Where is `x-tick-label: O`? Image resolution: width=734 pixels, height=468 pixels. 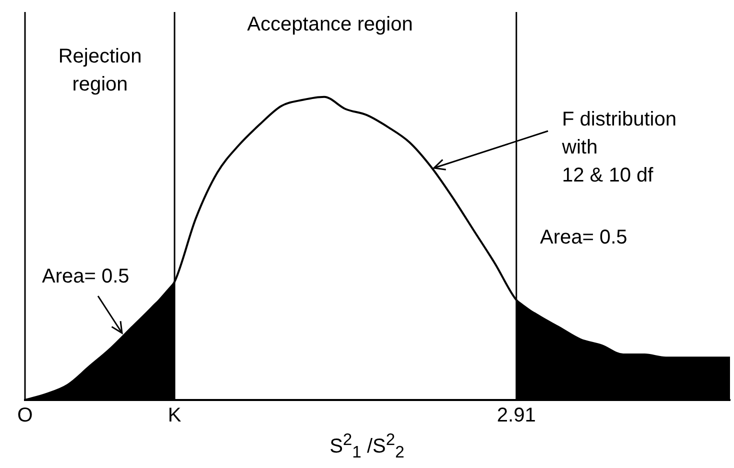 x-tick-label: O is located at coordinates (25, 415).